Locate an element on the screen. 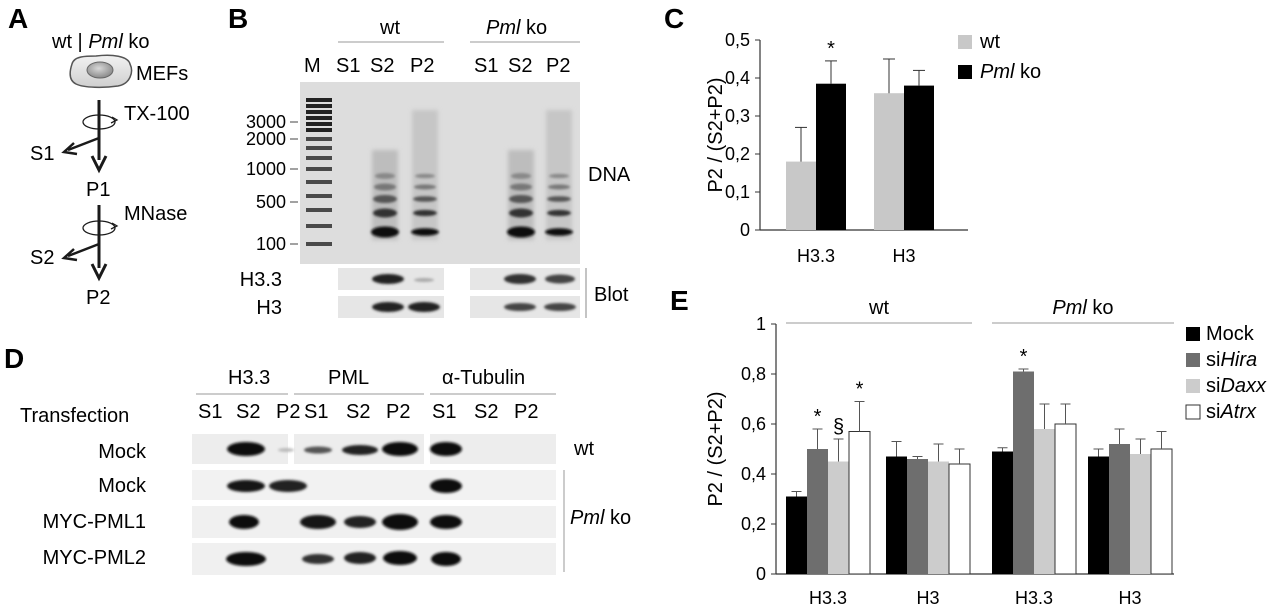 This screenshot has width=1280, height=606. y-tick-label: 0,4 is located at coordinates (753, 474).